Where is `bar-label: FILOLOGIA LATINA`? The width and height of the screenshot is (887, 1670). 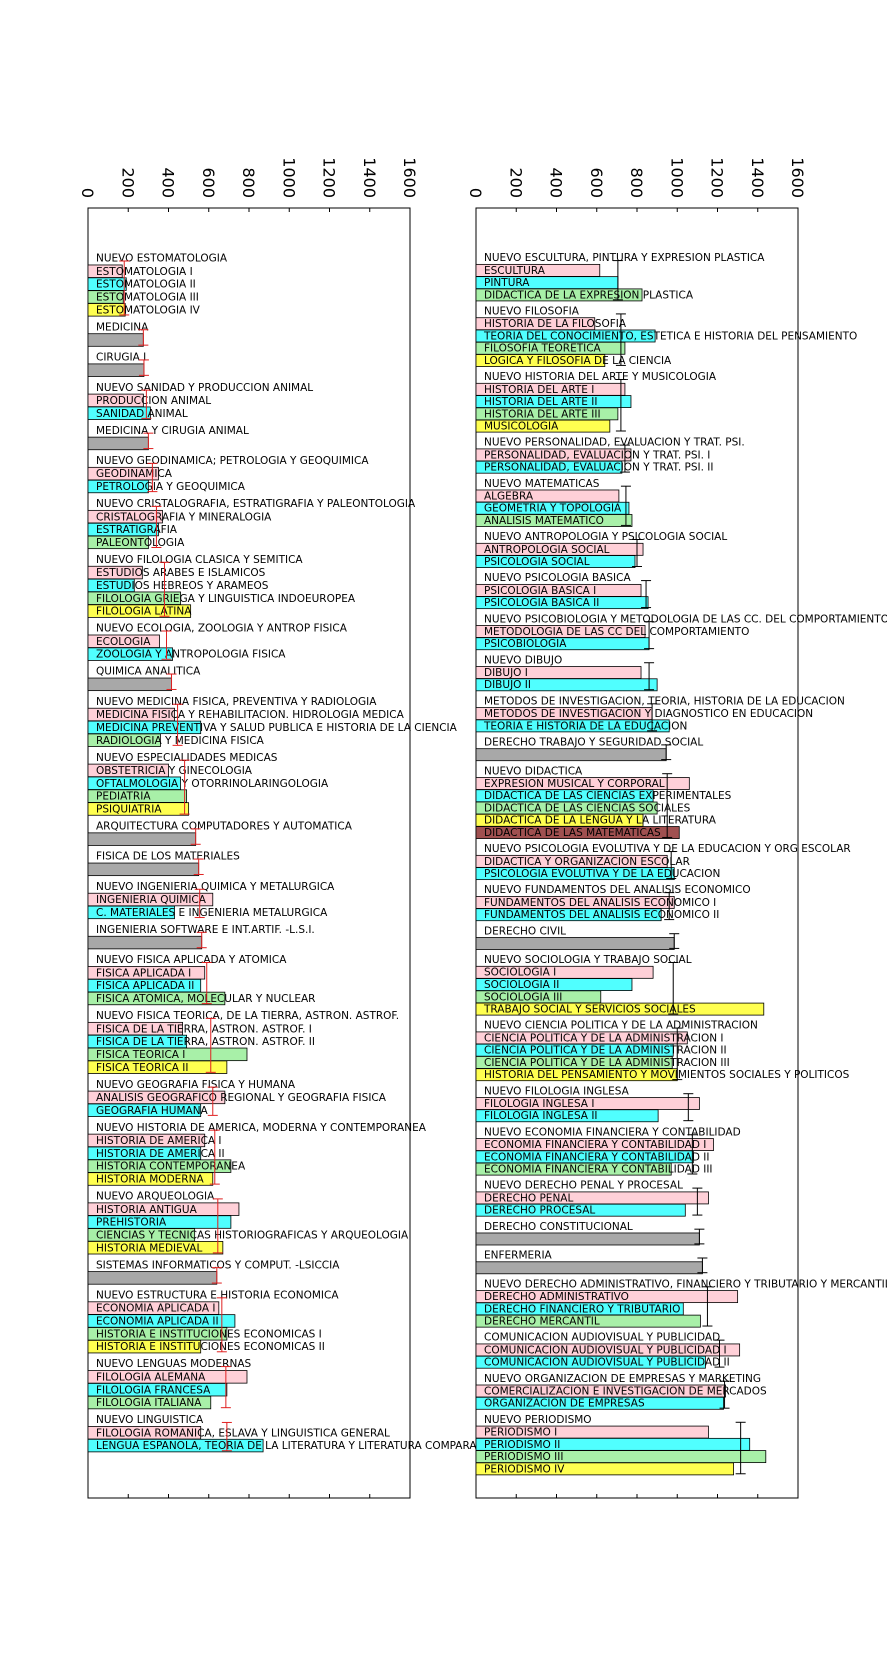
bar-label: FILOLOGIA LATINA is located at coordinates (144, 612).